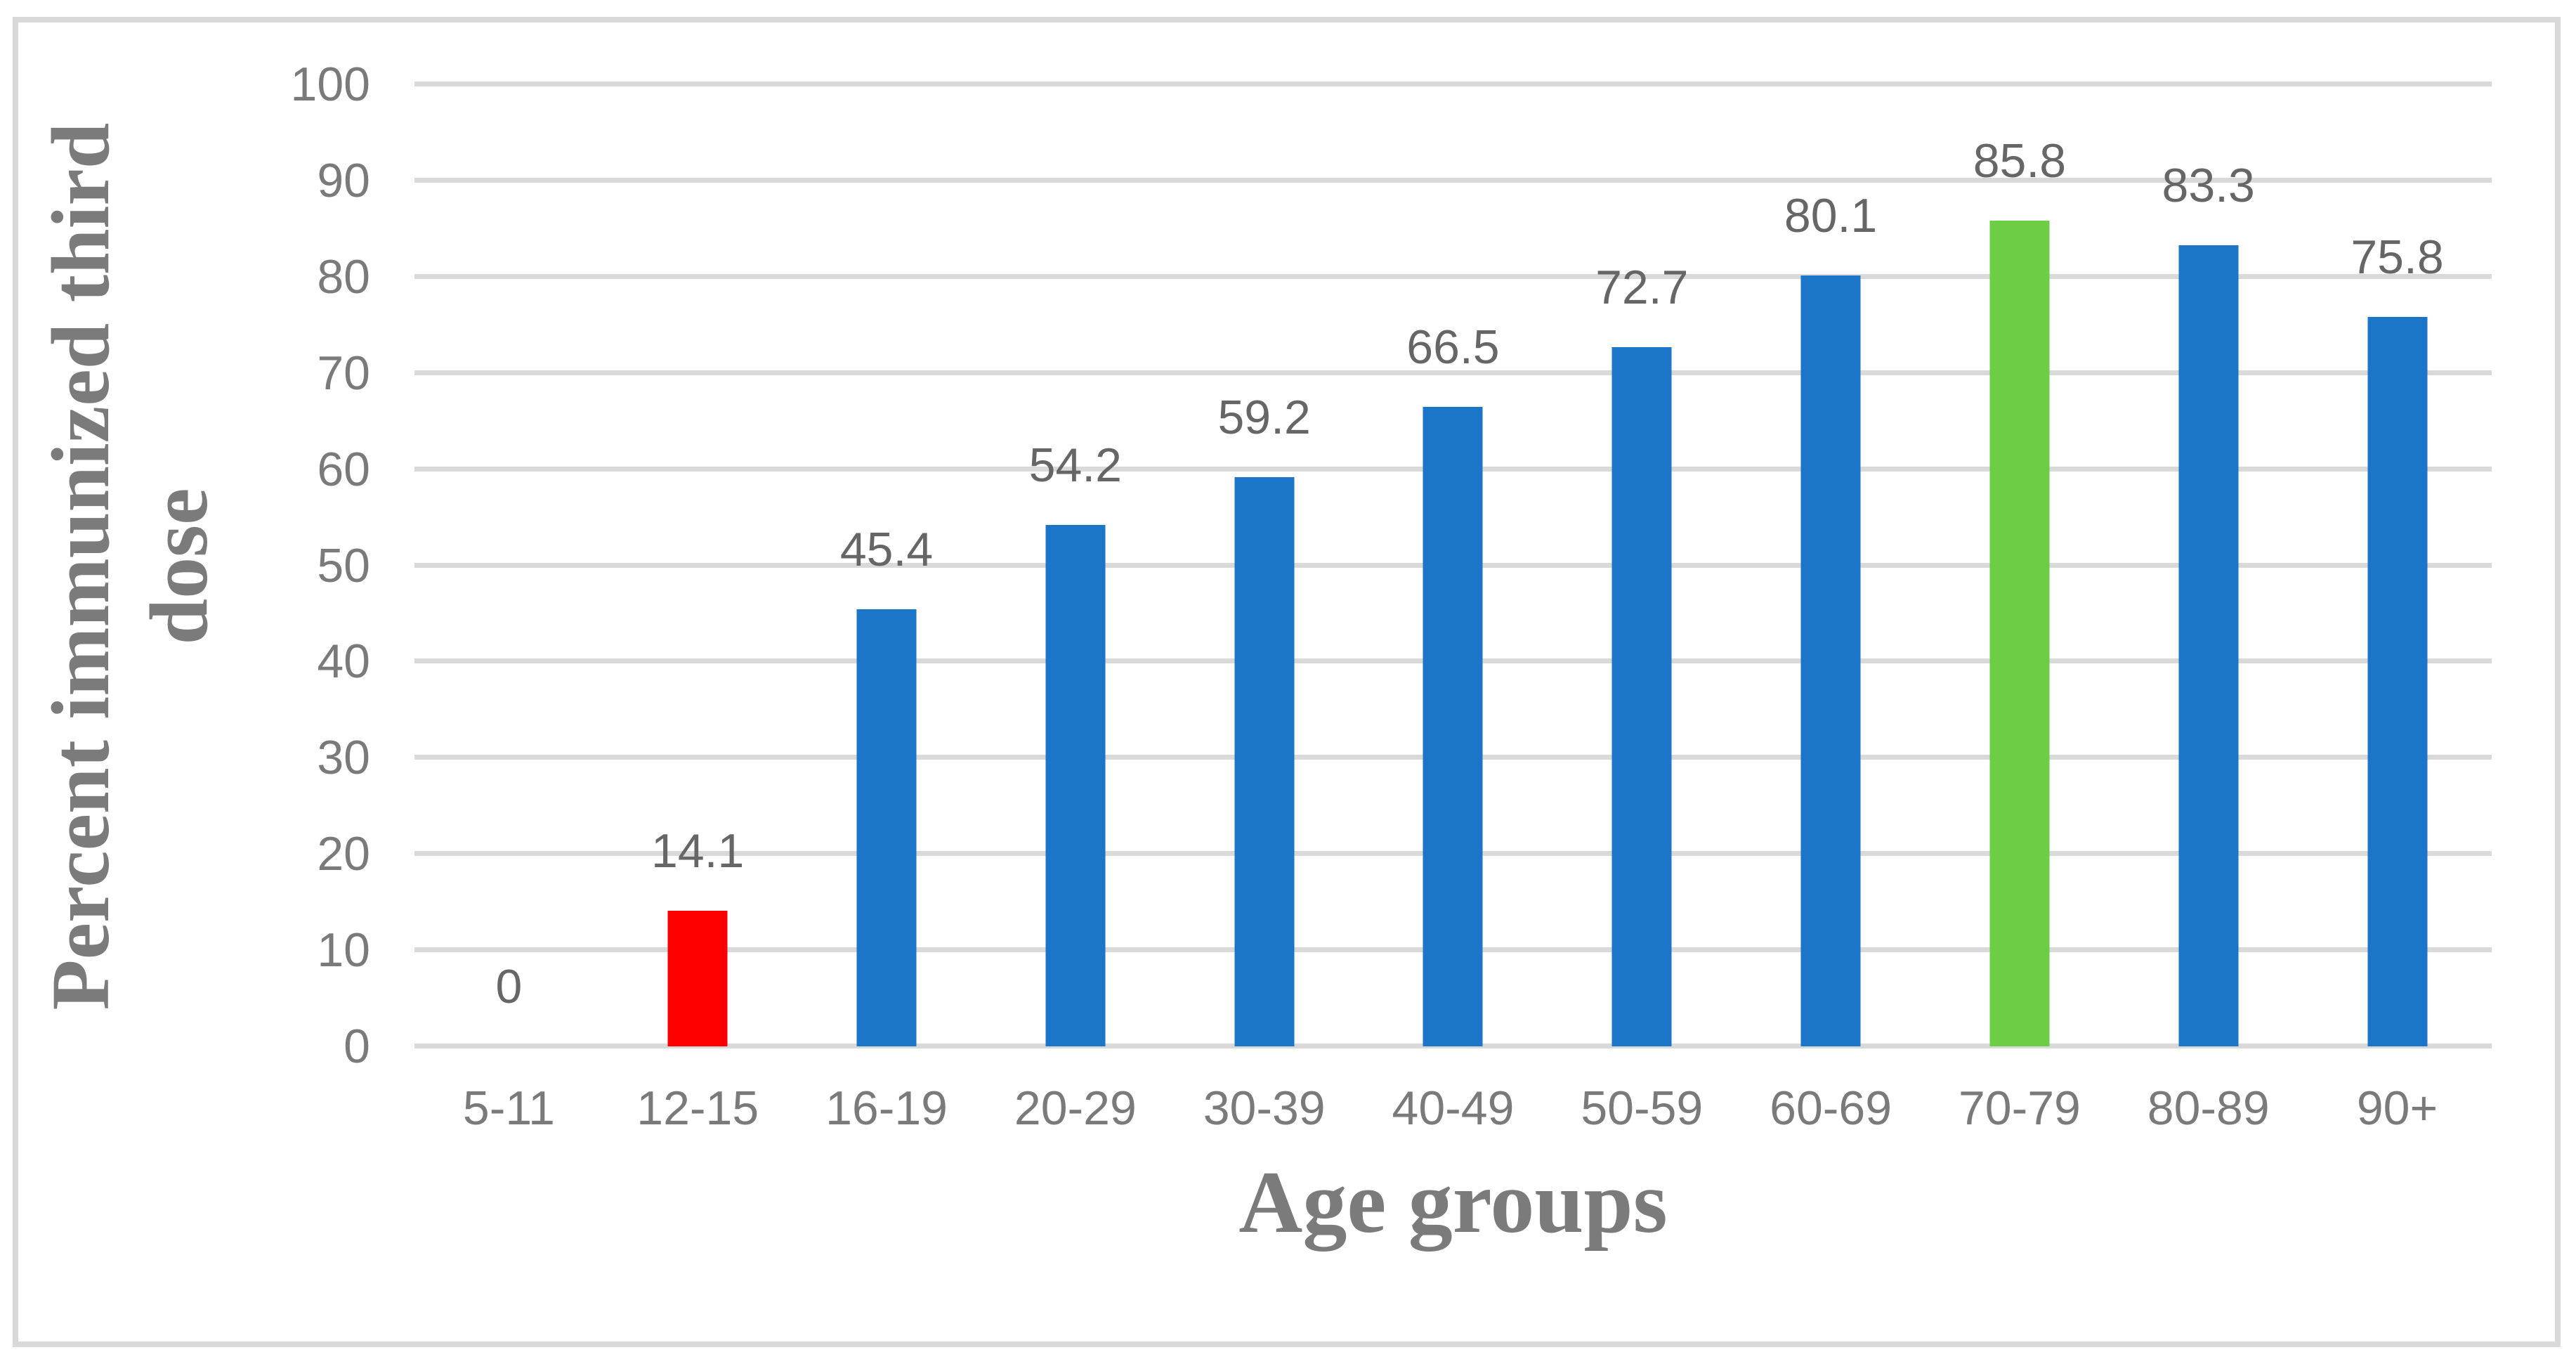 The width and height of the screenshot is (2576, 1364). What do you see at coordinates (697, 1108) in the screenshot?
I see `x-tick-label-12-15: 12-15` at bounding box center [697, 1108].